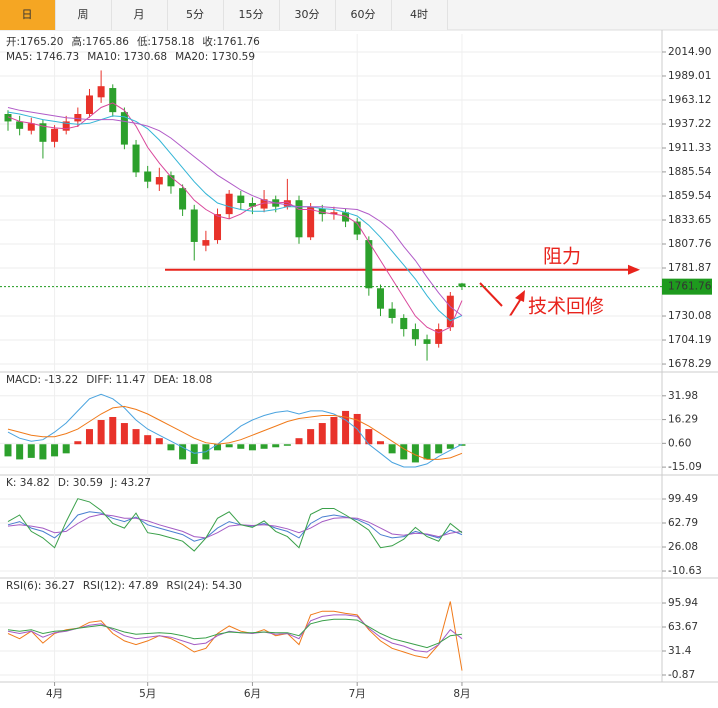 This screenshot has width=718, height=708. What do you see at coordinates (28, 483) in the screenshot?
I see `legend-label: K: 34.82` at bounding box center [28, 483].